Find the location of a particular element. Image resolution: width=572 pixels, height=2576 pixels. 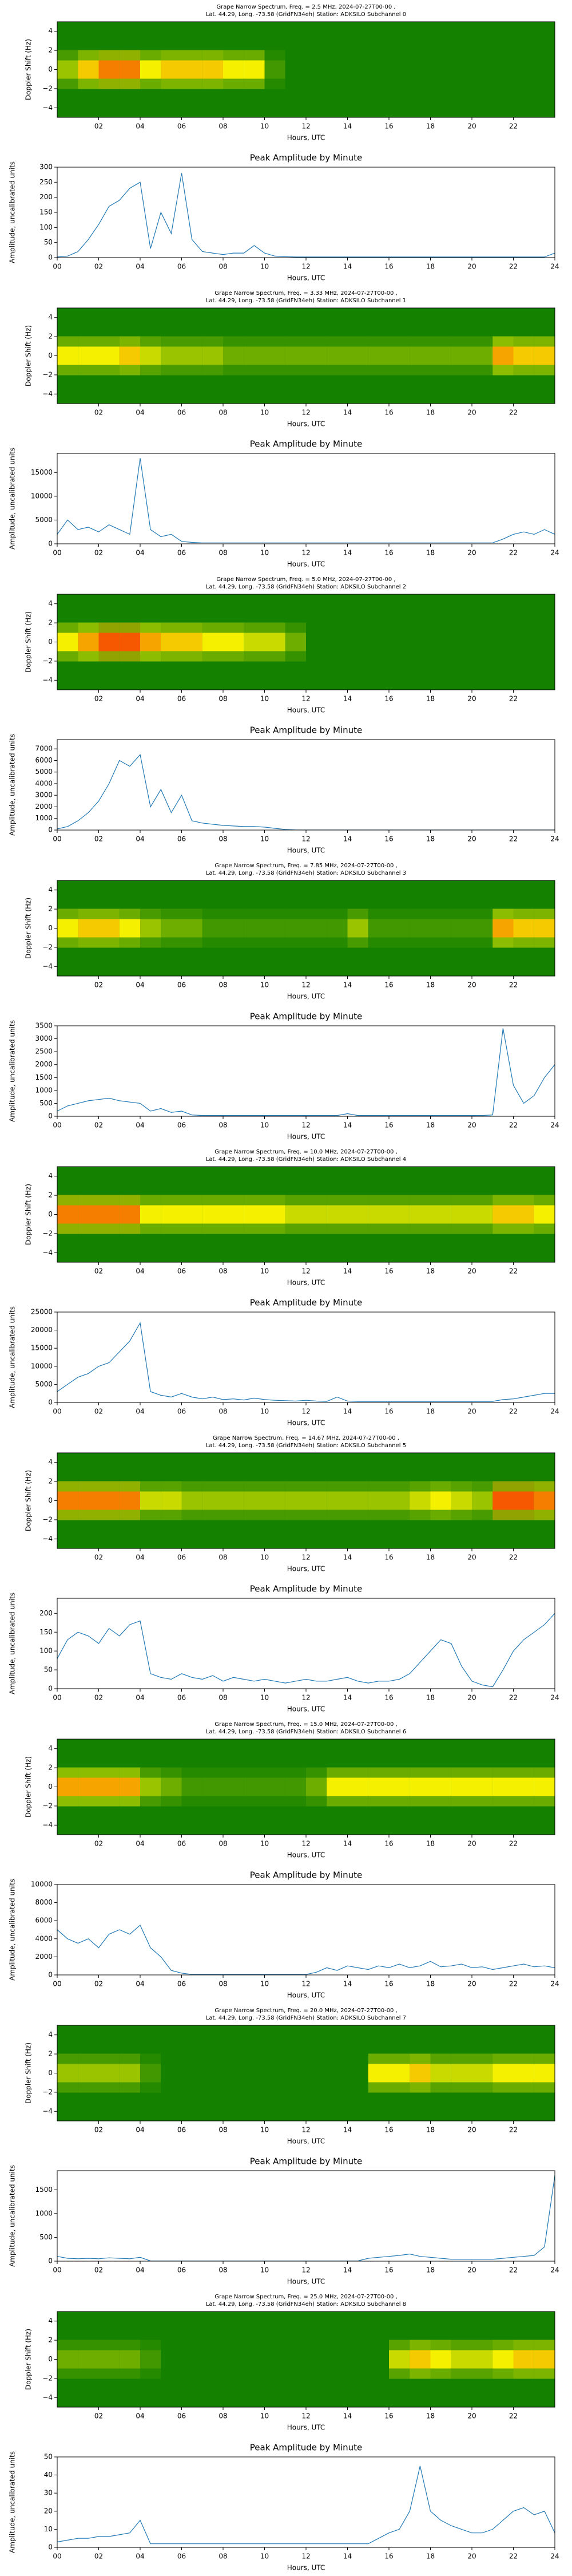

y-tick-label: 1500 is located at coordinates (44, 1077).